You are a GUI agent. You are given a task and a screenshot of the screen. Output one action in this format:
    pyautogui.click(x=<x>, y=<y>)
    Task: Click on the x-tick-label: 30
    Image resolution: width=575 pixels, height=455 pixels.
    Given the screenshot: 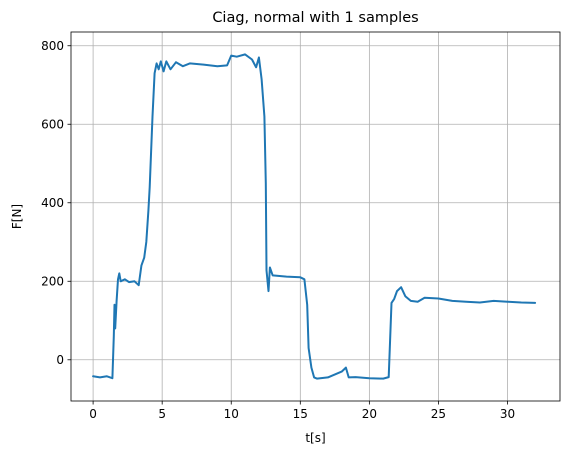 What is the action you would take?
    pyautogui.click(x=507, y=414)
    